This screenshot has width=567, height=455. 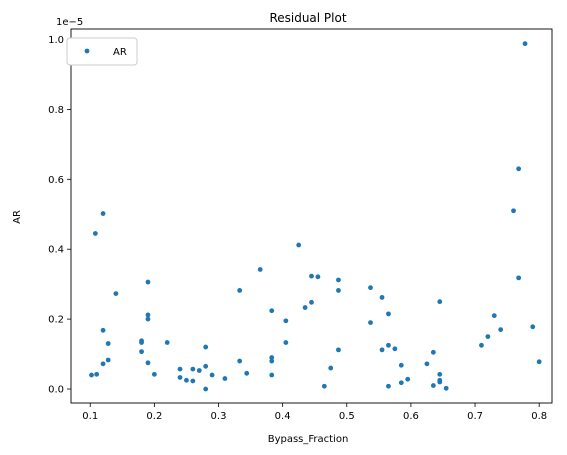 I want to click on x-tick-label: 0.1, so click(x=90, y=416).